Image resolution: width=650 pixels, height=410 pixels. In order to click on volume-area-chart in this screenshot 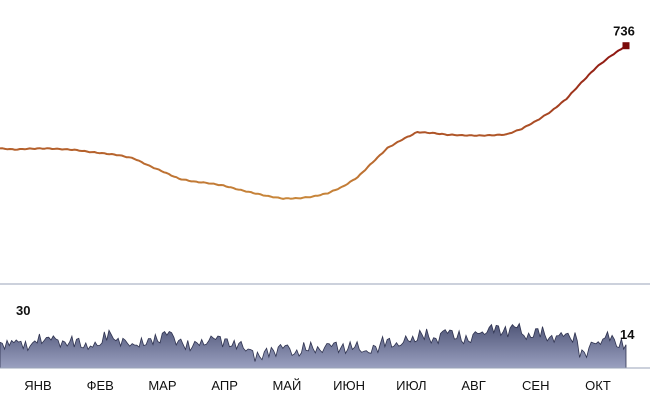, I will do `click(313, 345)`.